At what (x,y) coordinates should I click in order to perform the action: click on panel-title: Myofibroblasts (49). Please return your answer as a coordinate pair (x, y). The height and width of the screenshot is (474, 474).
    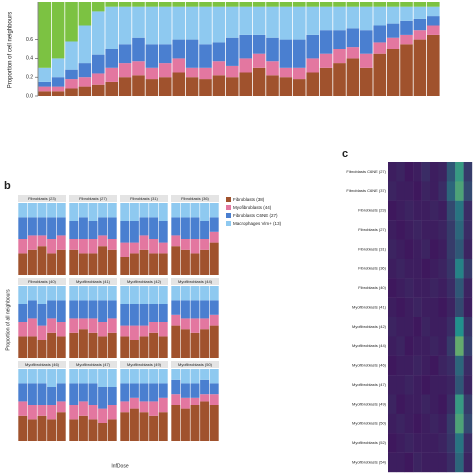
    Looking at the image, I should click on (144, 364).